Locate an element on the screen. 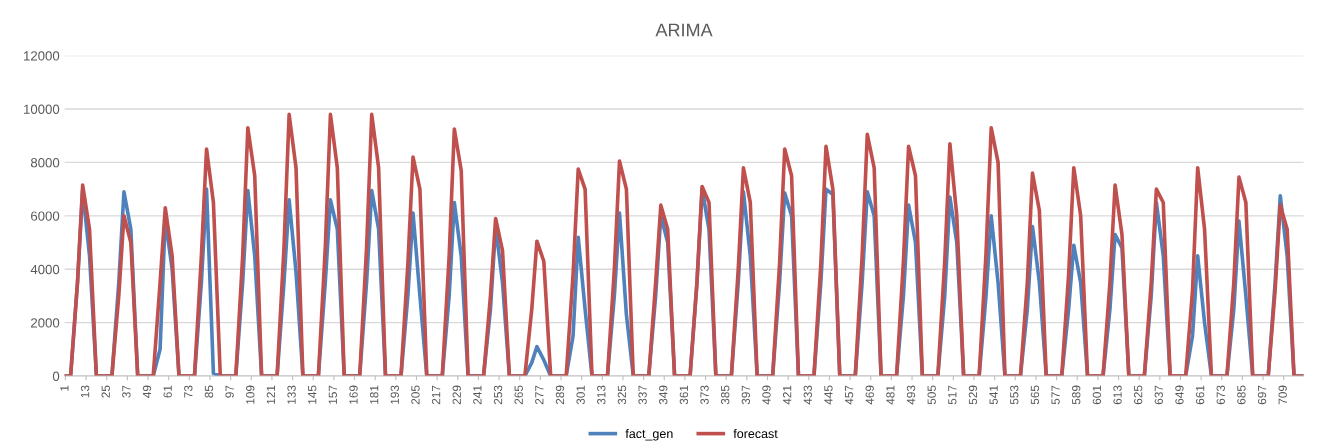  y-tick-label: 10000 is located at coordinates (42, 109).